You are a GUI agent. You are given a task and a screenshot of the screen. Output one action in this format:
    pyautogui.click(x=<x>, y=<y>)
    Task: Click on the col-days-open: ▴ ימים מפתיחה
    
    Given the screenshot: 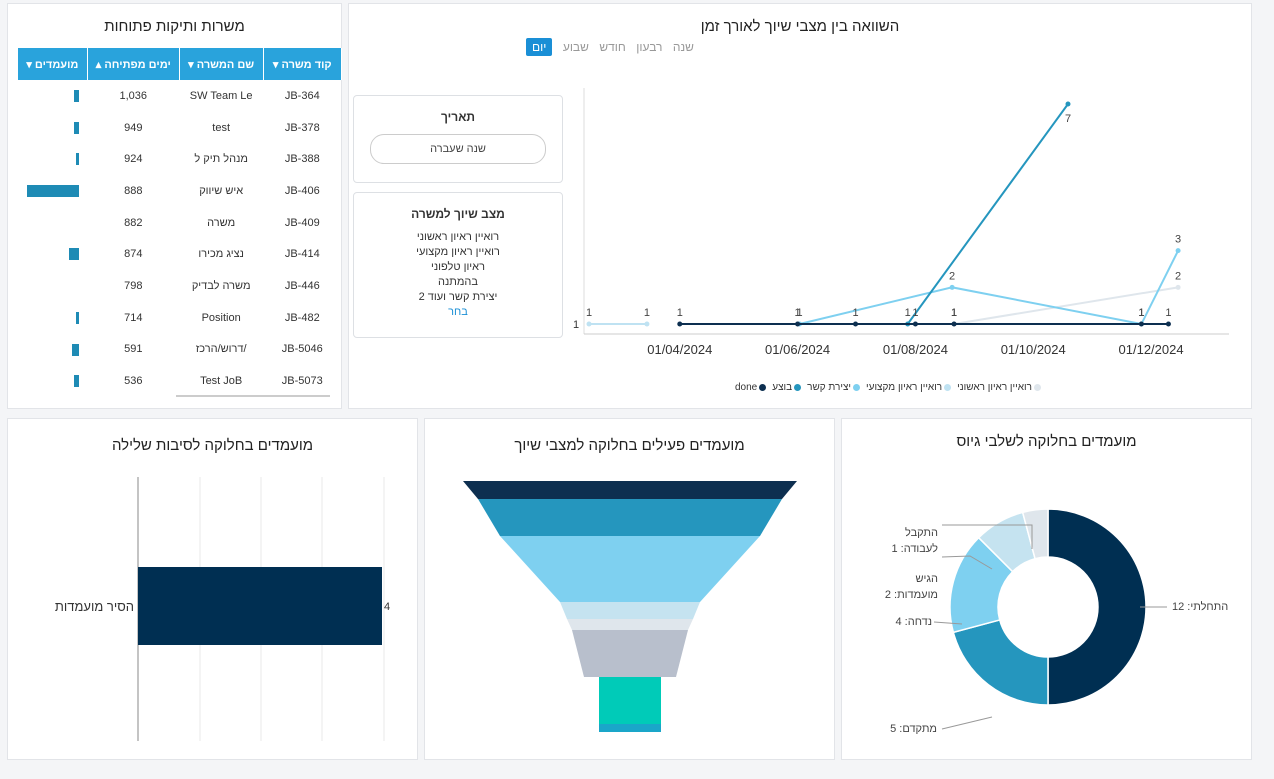 What is the action you would take?
    pyautogui.click(x=133, y=64)
    